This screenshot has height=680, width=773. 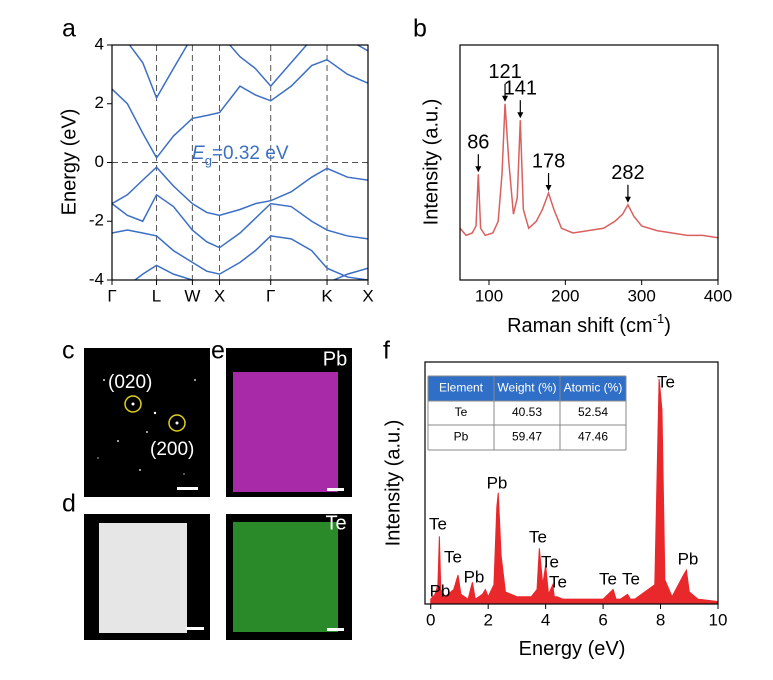 What do you see at coordinates (386, 351) in the screenshot?
I see `panel-label: f` at bounding box center [386, 351].